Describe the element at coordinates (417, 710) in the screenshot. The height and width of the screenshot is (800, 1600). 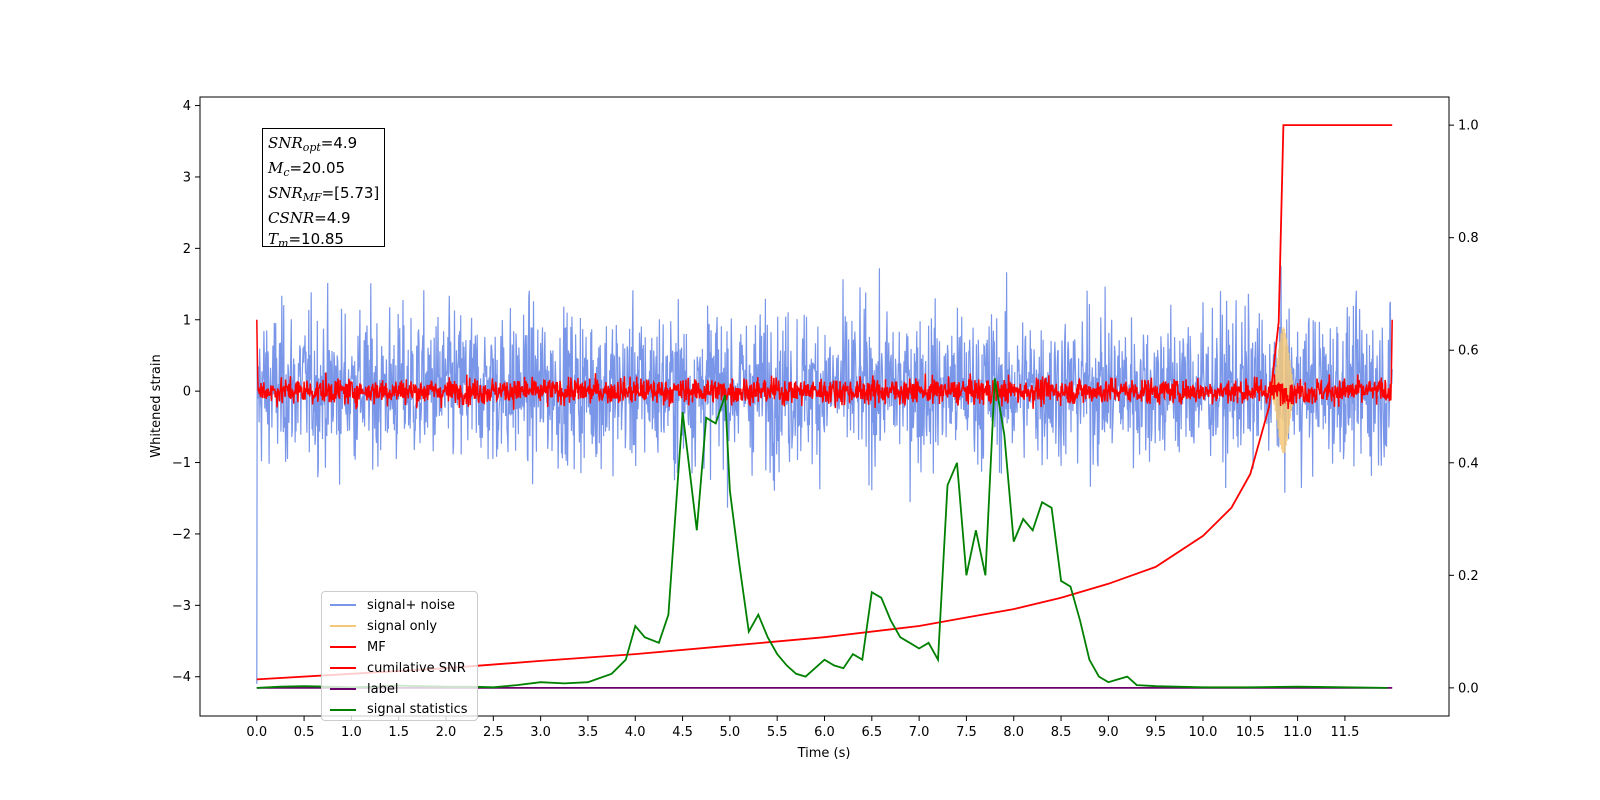
I see `legend-label: signal statistics` at that location.